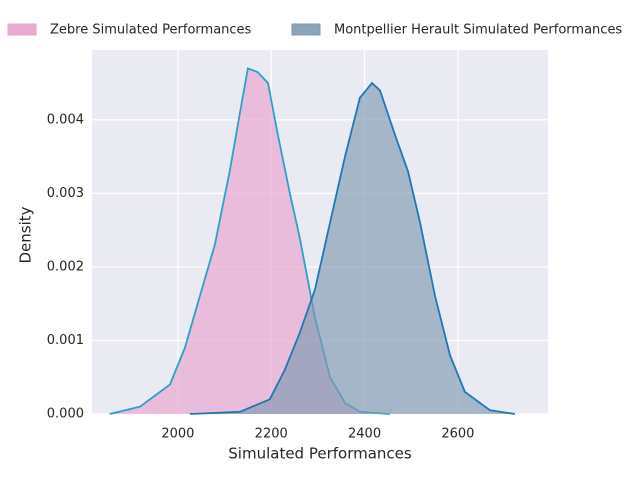 This screenshot has height=480, width=640. Describe the element at coordinates (177, 434) in the screenshot. I see `x-tick-label: 2000` at that location.